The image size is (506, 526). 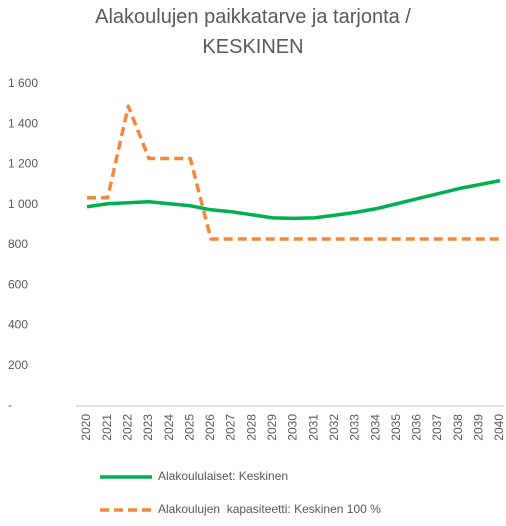 I want to click on y-tick-label: 400, so click(x=18, y=325).